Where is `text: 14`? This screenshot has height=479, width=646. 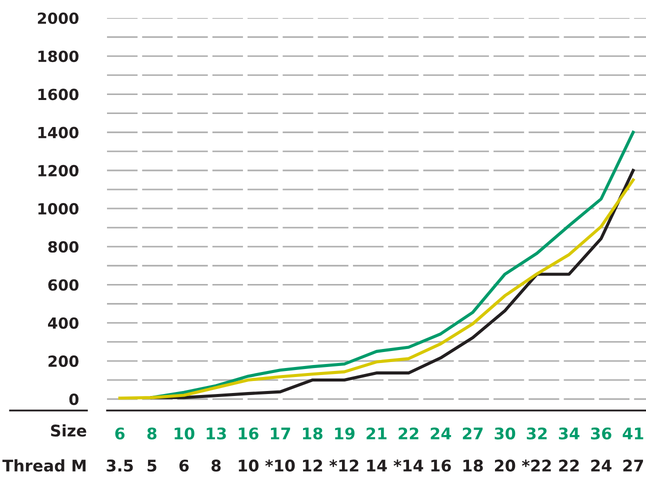
text: 14 is located at coordinates (377, 466).